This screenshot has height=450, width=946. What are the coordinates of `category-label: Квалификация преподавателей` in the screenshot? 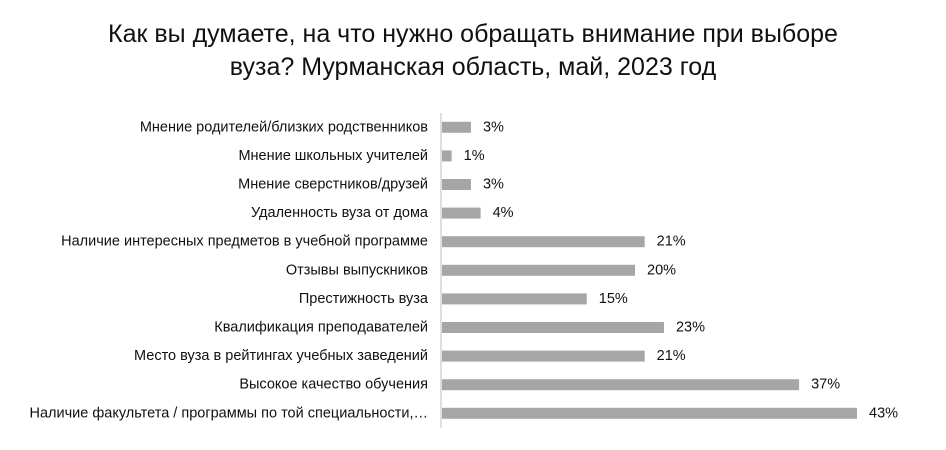 It's located at (321, 328).